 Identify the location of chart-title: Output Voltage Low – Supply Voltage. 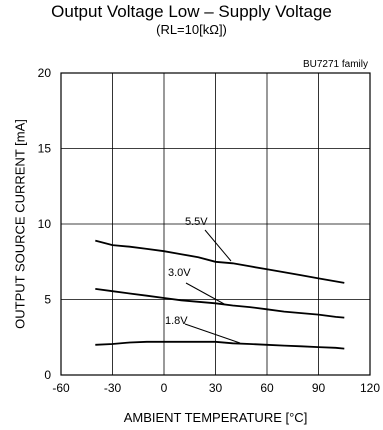
(191, 11).